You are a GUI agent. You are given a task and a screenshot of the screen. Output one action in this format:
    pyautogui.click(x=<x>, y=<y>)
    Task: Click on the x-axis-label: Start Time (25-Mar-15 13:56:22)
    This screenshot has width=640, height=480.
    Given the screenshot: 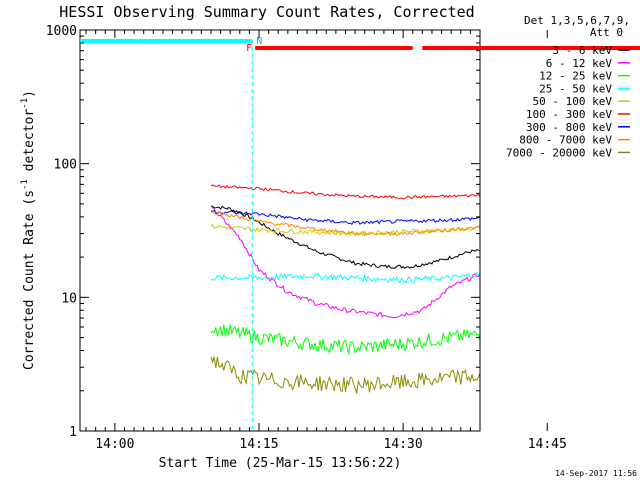 What is the action you would take?
    pyautogui.click(x=280, y=463)
    